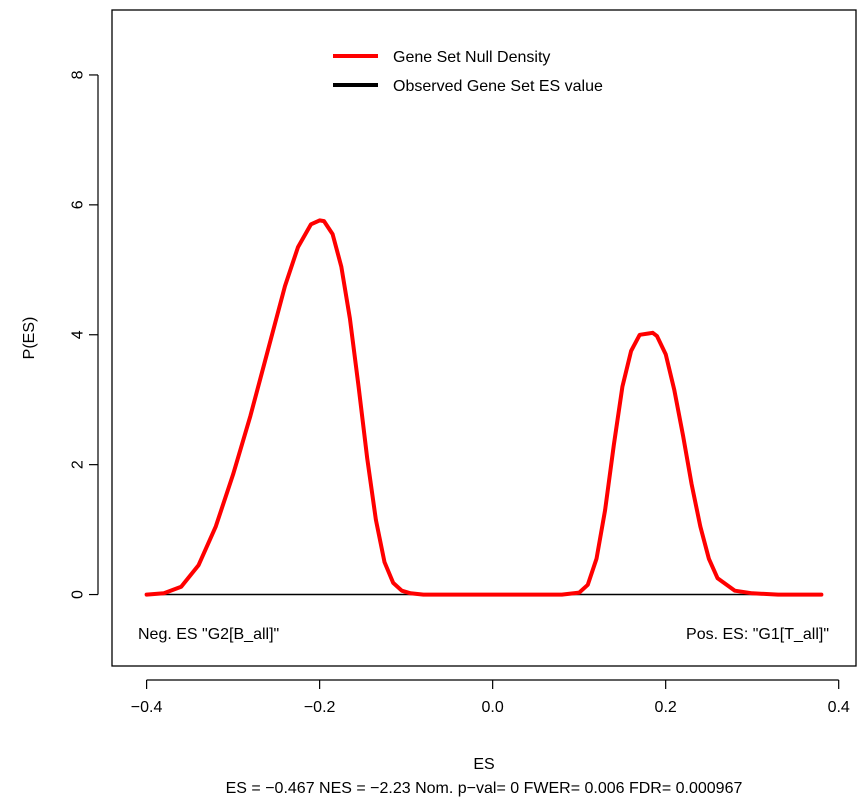  What do you see at coordinates (839, 707) in the screenshot?
I see `x-tick-label: 0.4` at bounding box center [839, 707].